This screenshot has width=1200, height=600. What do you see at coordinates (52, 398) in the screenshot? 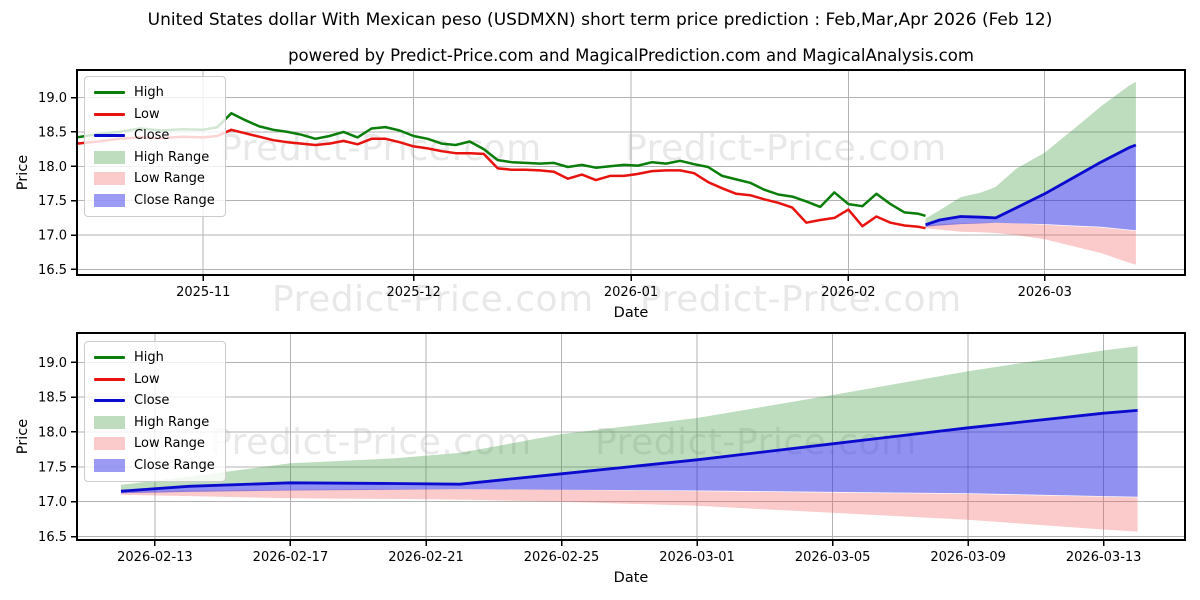
I see `forecast-detail-ytick-label: 18.5` at bounding box center [52, 398].